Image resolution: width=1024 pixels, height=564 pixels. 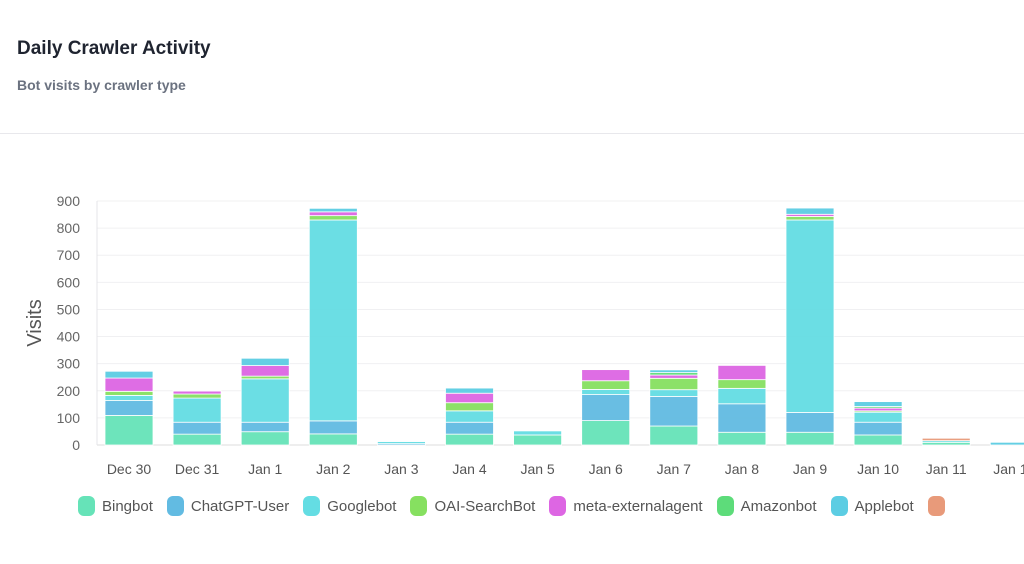 I want to click on legend-item: meta-externalagent, so click(x=626, y=506).